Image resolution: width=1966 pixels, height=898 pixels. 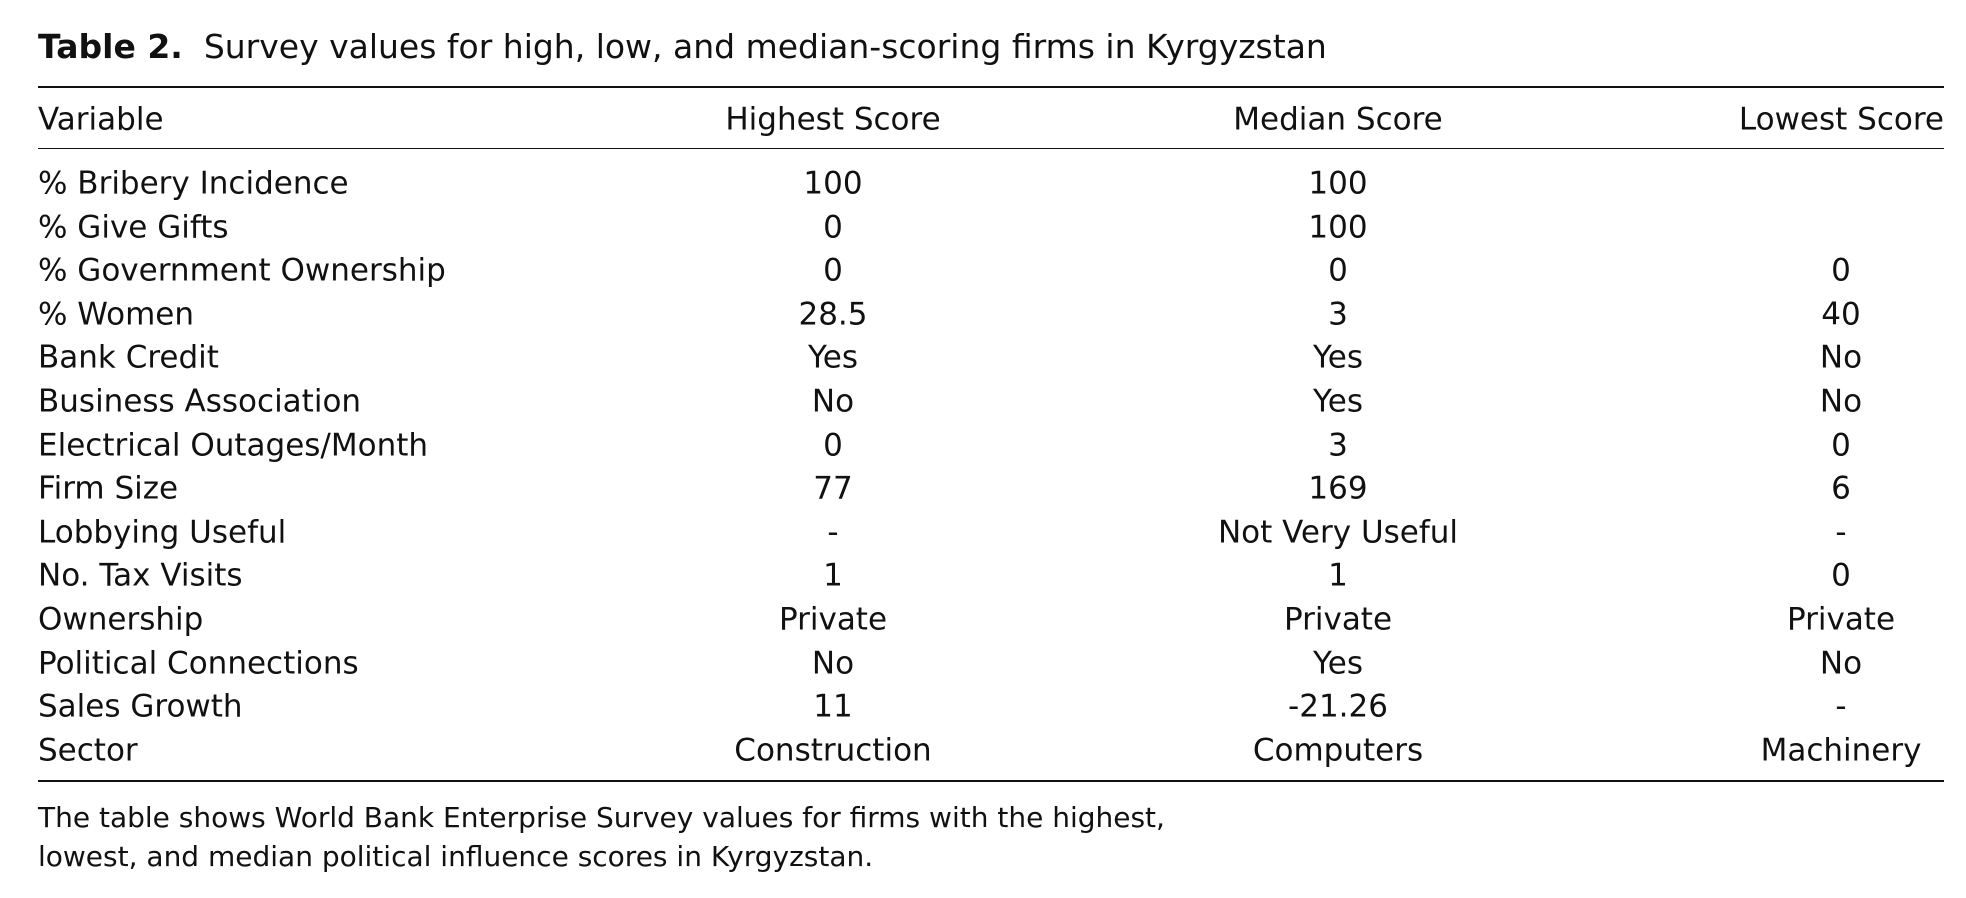 What do you see at coordinates (198, 663) in the screenshot?
I see `row-label: Political Connections` at bounding box center [198, 663].